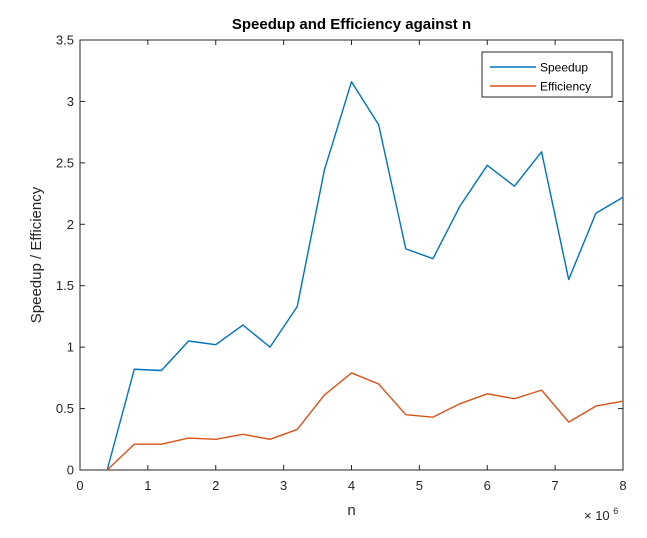 This screenshot has height=538, width=647. Describe the element at coordinates (351, 485) in the screenshot. I see `x-tick-label: 4` at that location.